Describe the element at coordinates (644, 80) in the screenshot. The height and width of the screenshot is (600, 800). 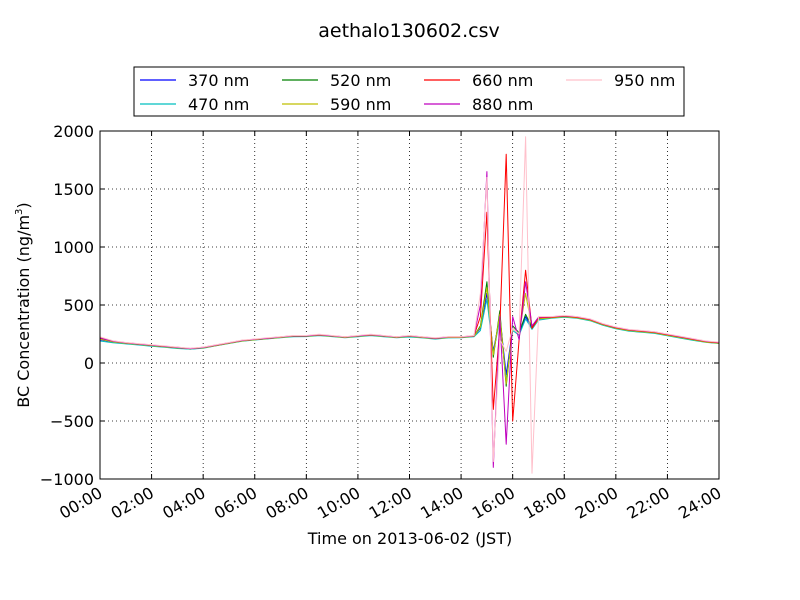
I see `legend-label: 950 nm` at that location.